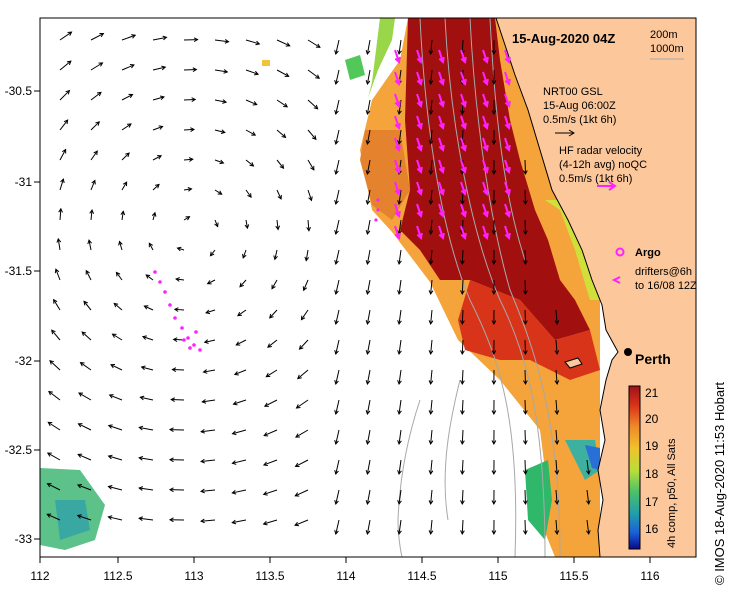  What do you see at coordinates (269, 576) in the screenshot?
I see `lon-label: 113.5` at bounding box center [269, 576].